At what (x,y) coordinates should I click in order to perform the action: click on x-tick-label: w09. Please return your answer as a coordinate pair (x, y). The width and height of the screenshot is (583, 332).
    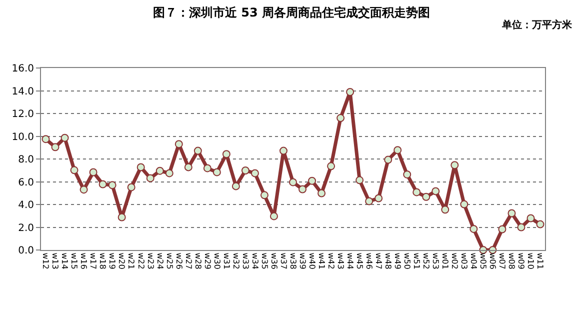
    Looking at the image, I should click on (521, 261).